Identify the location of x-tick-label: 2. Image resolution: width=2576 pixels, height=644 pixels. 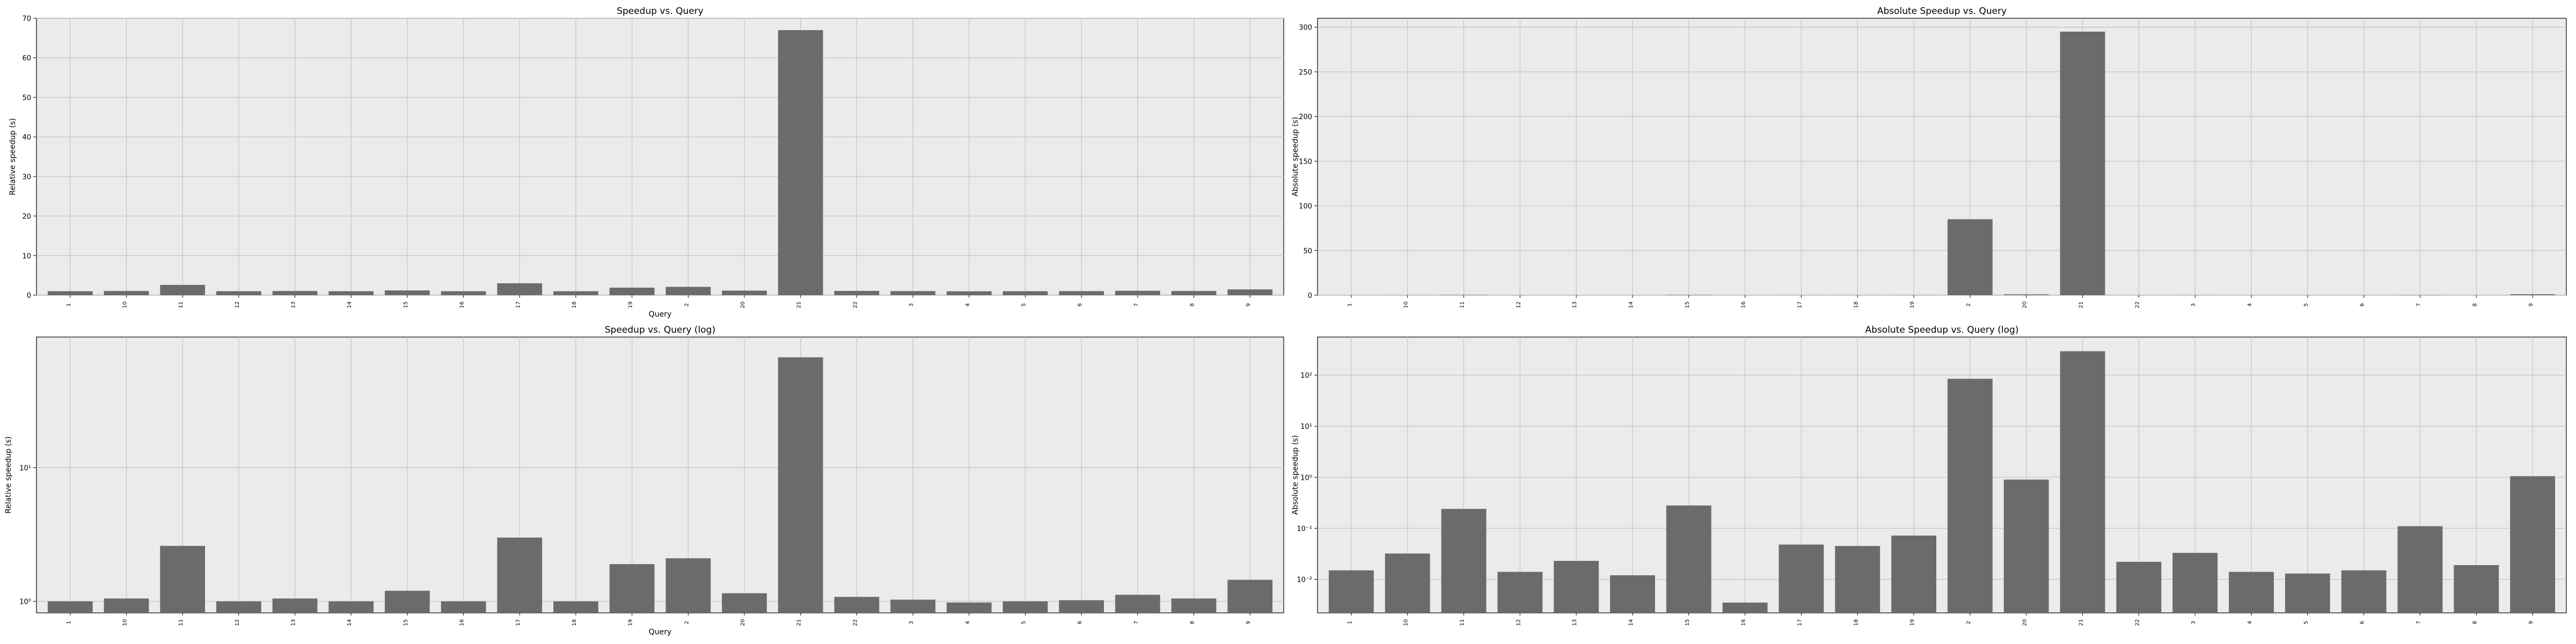
(1969, 304).